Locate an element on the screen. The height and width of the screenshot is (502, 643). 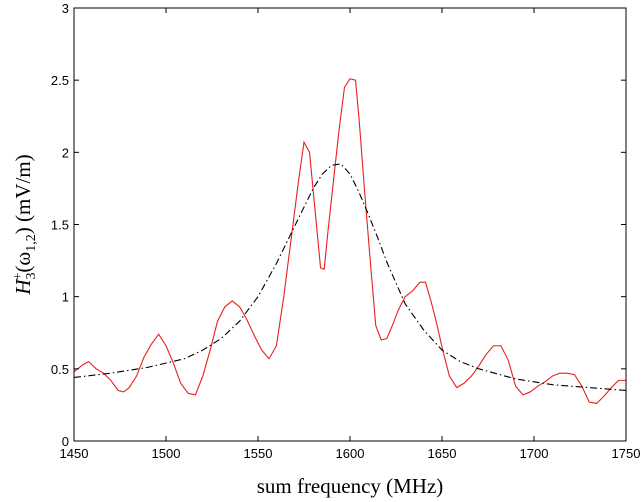
y-label-main: H is located at coordinates (23, 287).